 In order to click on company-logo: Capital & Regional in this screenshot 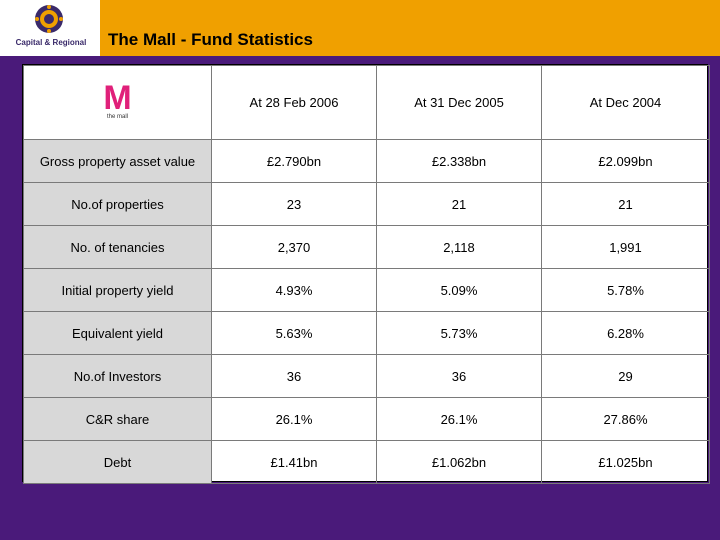, I will do `click(50, 28)`.